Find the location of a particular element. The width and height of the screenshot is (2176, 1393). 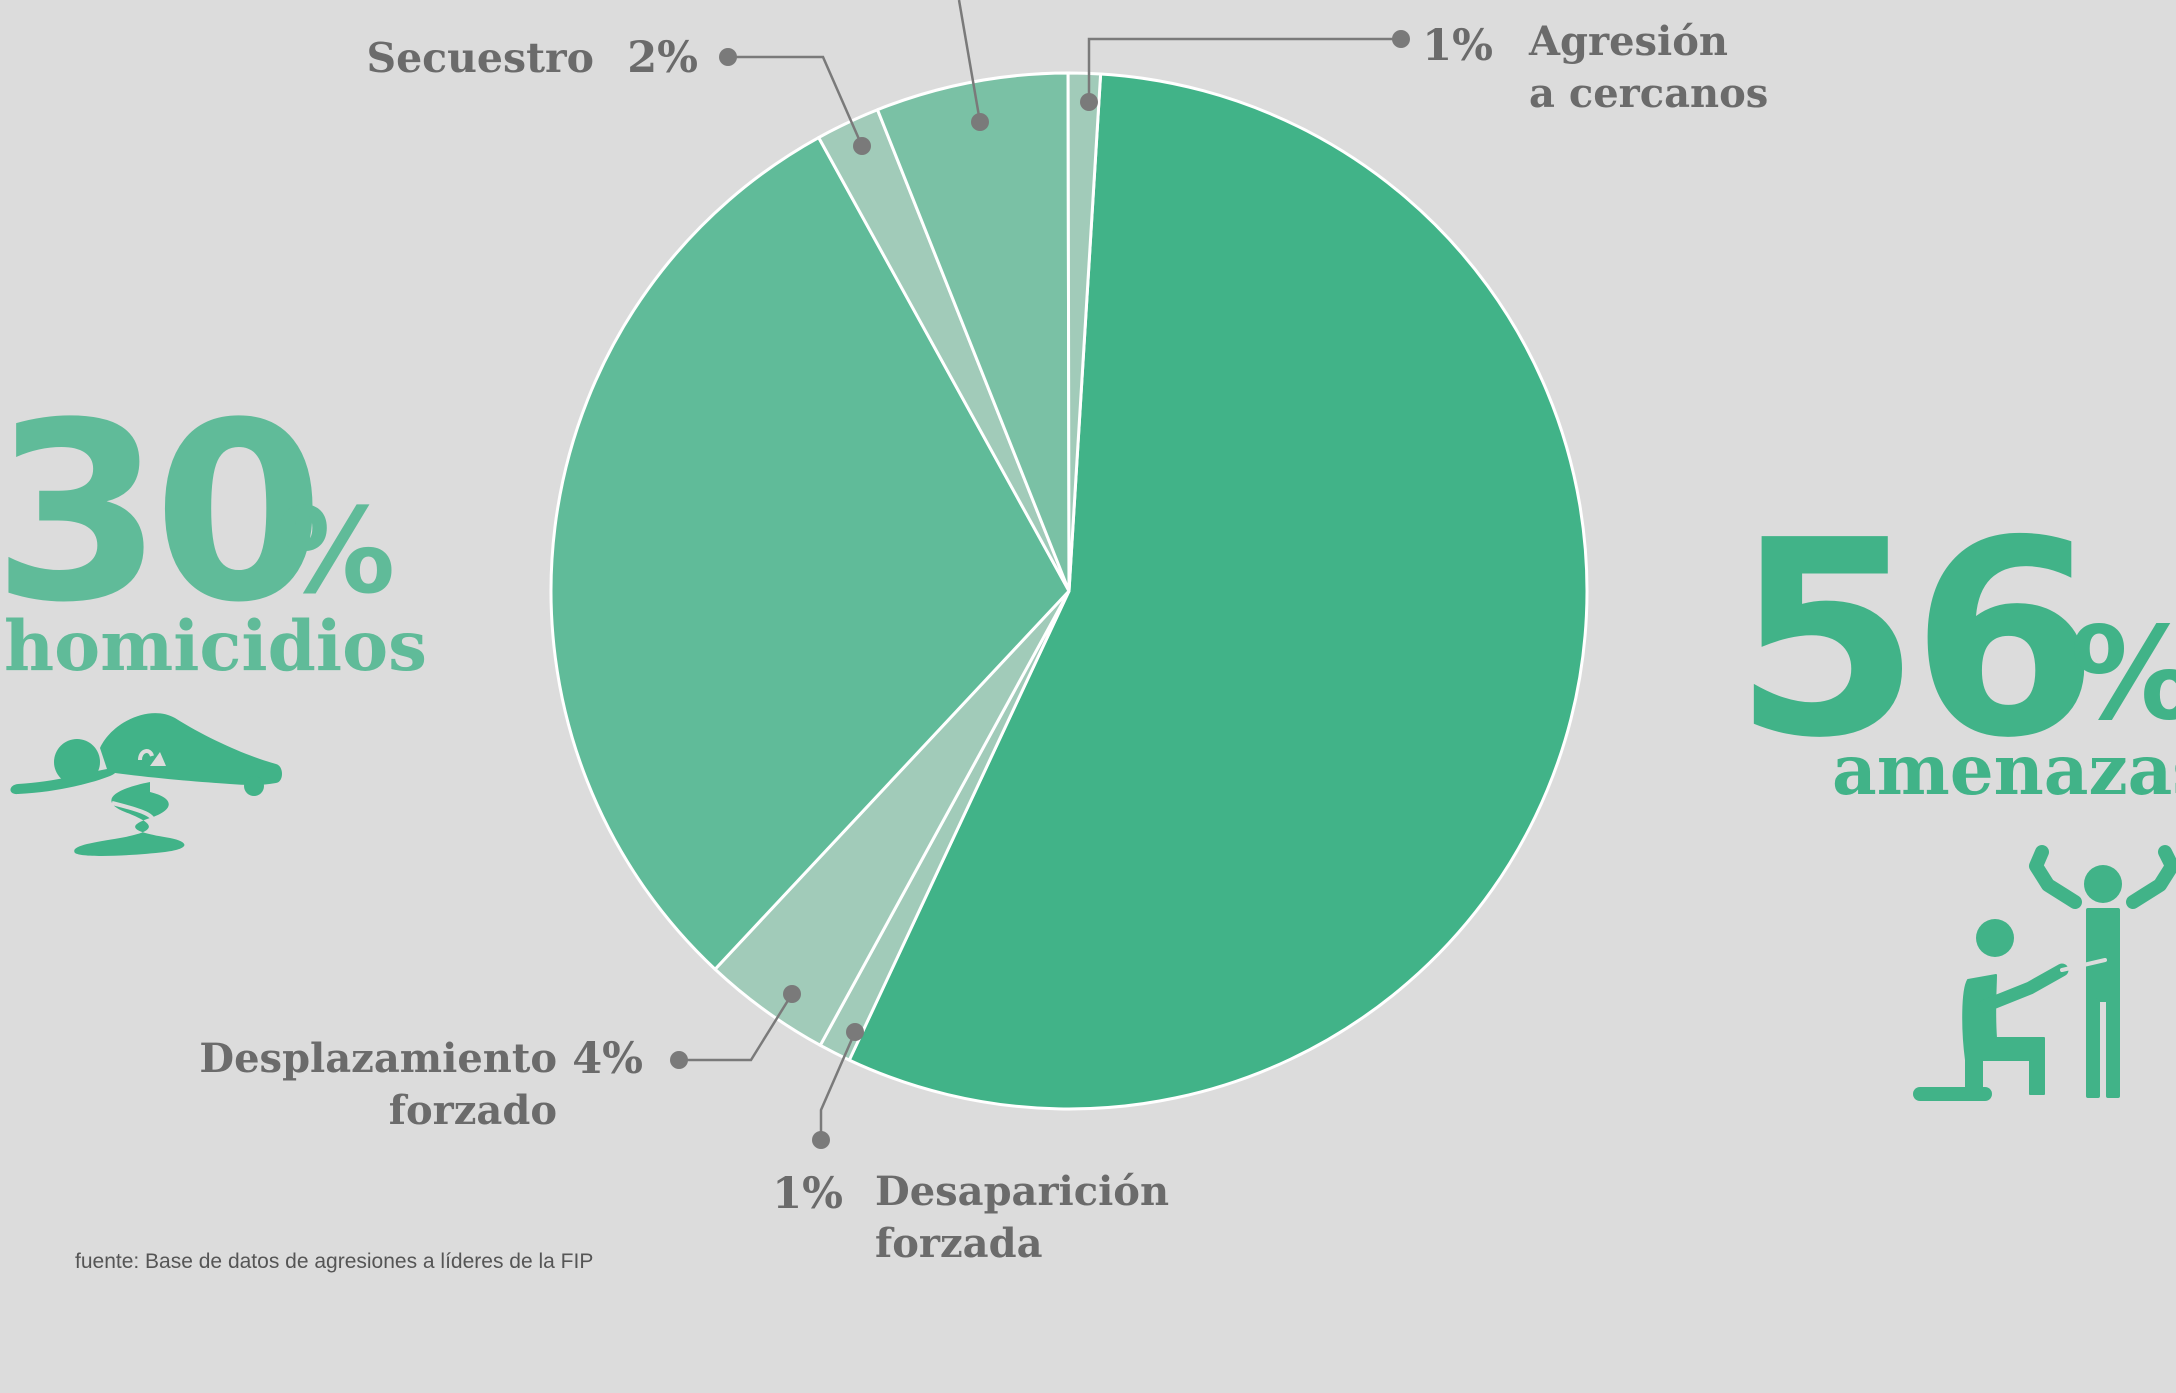

label-agresion-line2: a cercanos is located at coordinates (1648, 93).